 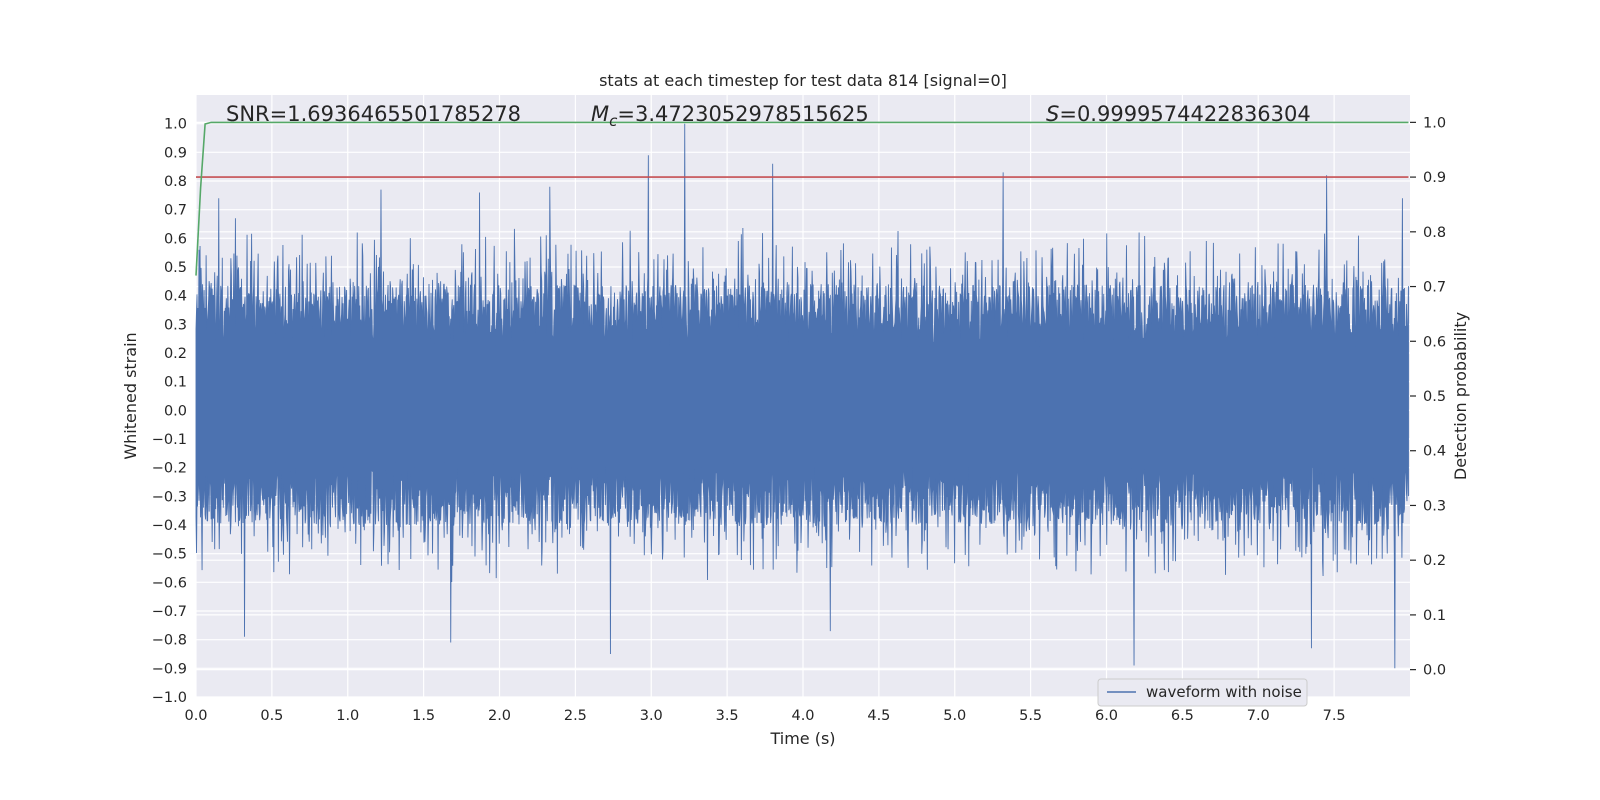 I want to click on y2-tick-label: 0.4, so click(x=1434, y=452).